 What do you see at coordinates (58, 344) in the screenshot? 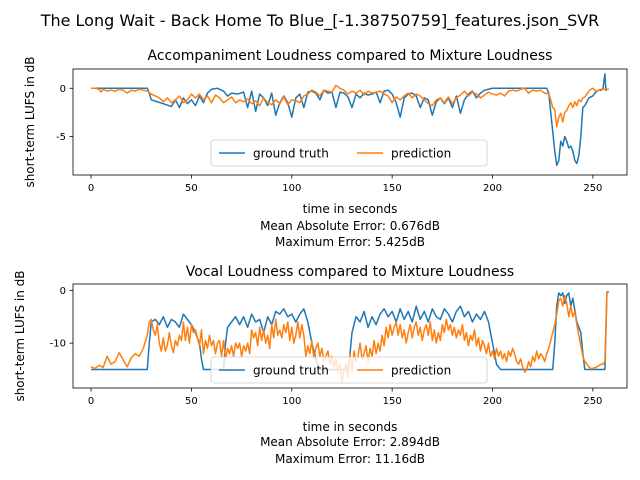
I see `y-tick-label: -10` at bounding box center [58, 344].